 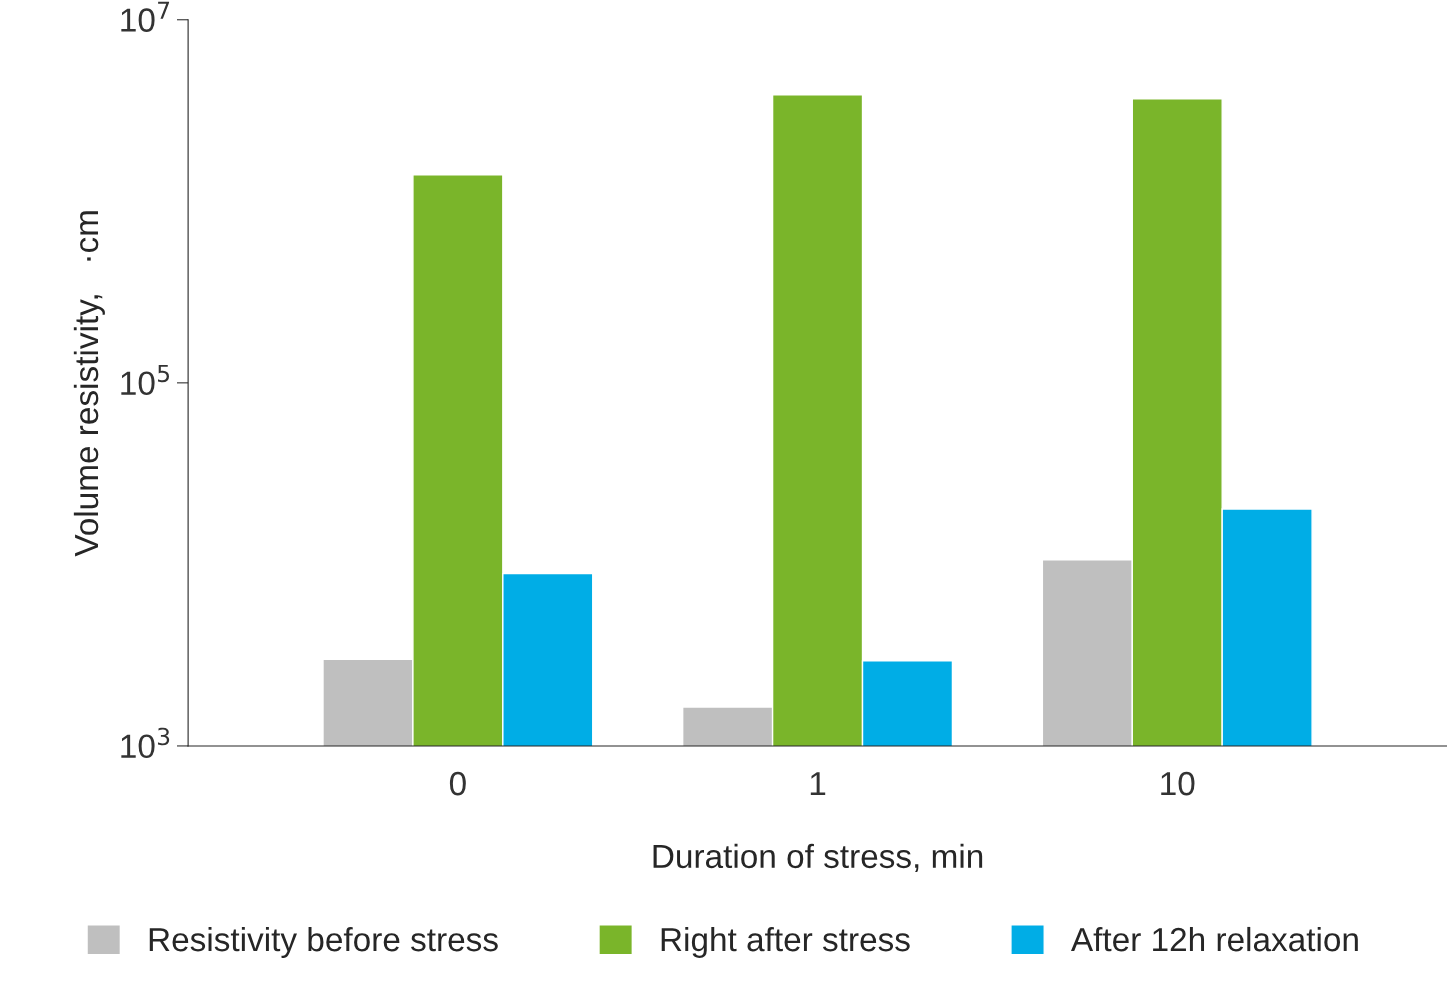 I want to click on legend-label: Resistivity before stress, so click(x=323, y=942).